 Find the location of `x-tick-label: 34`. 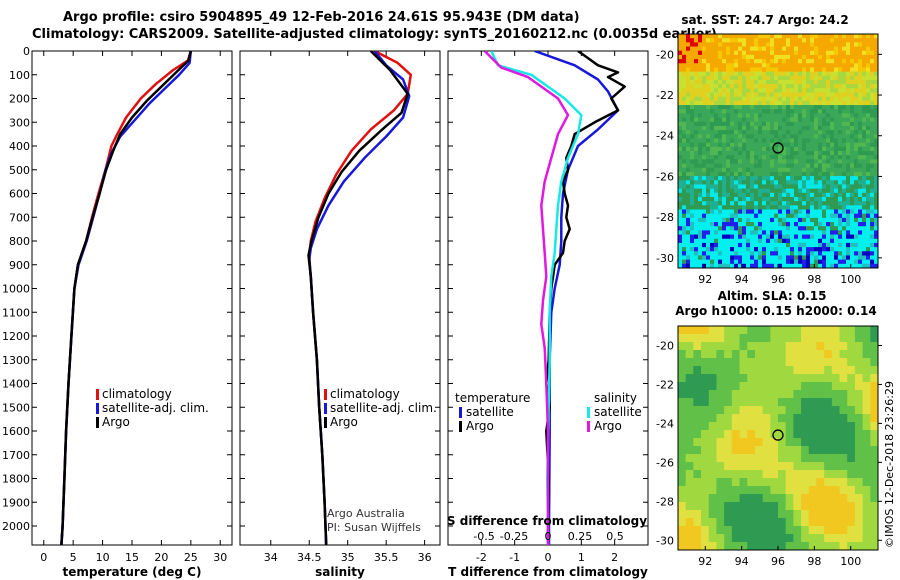

x-tick-label: 34 is located at coordinates (271, 557).